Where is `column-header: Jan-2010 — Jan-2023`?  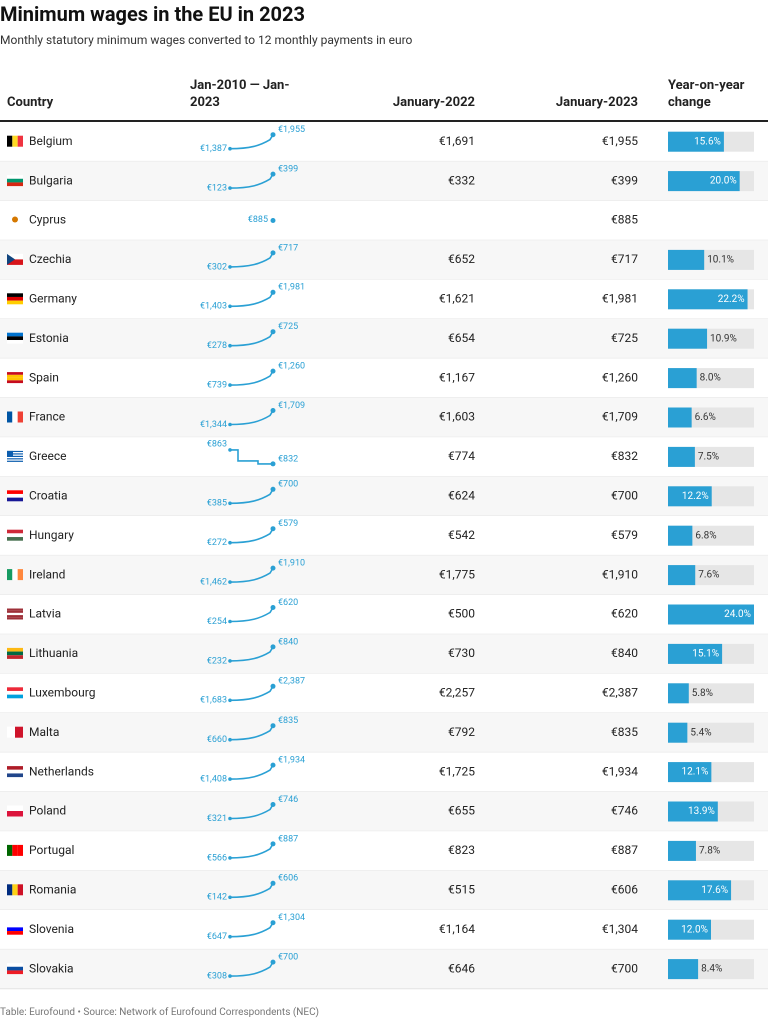 column-header: Jan-2010 — Jan-2023 is located at coordinates (240, 94).